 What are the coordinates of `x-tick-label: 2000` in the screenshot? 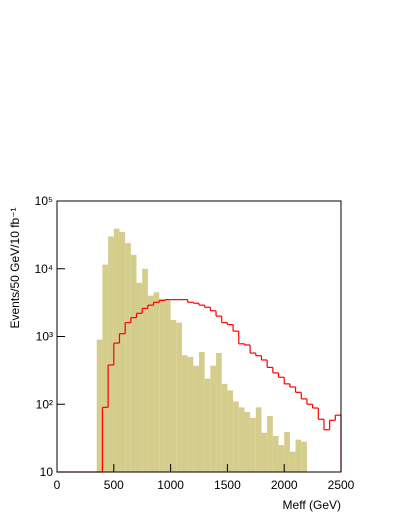 It's located at (284, 485).